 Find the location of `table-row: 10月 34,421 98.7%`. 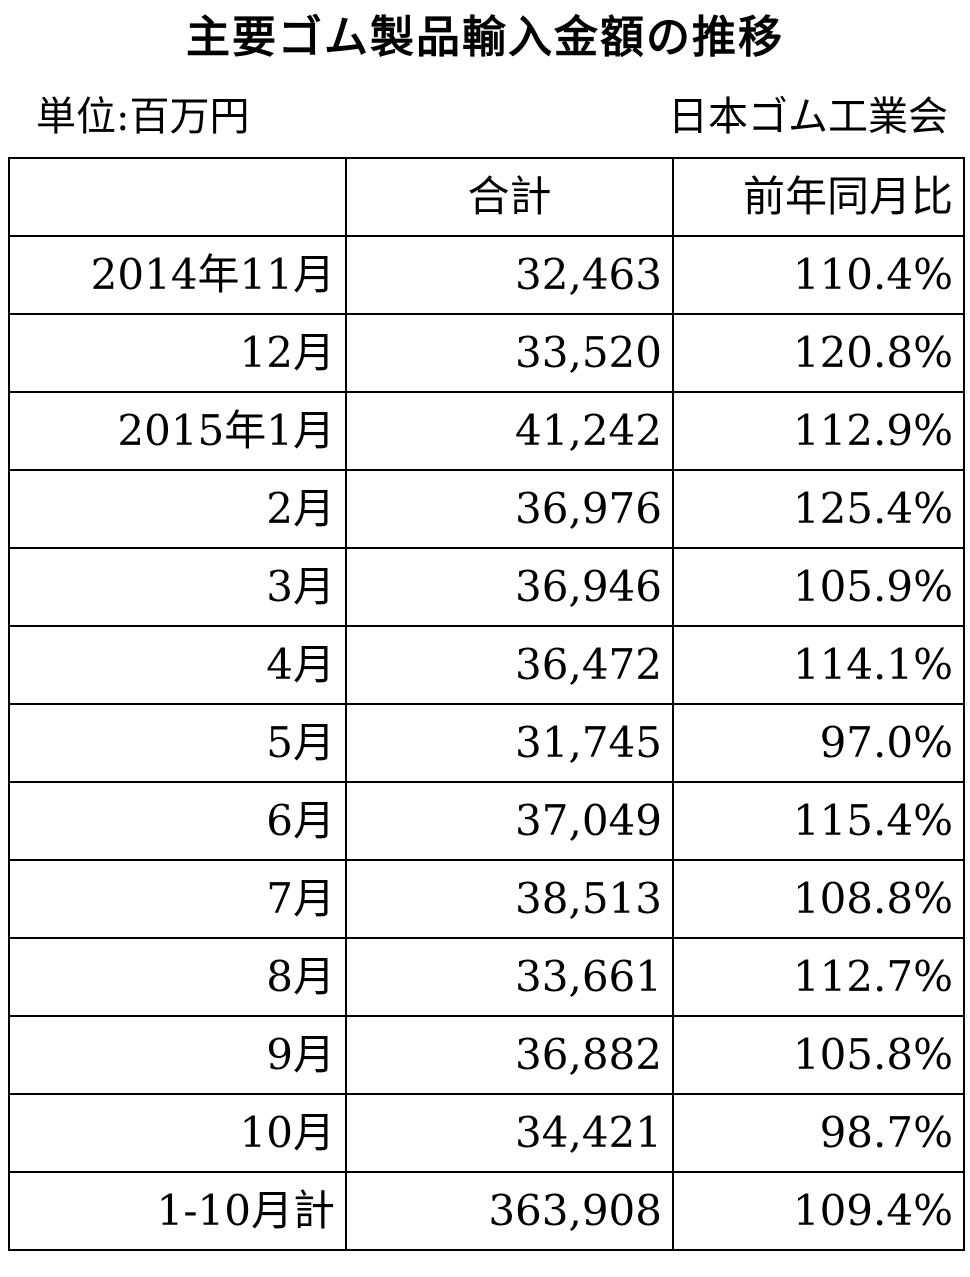

table-row: 10月 34,421 98.7% is located at coordinates (486, 1133).